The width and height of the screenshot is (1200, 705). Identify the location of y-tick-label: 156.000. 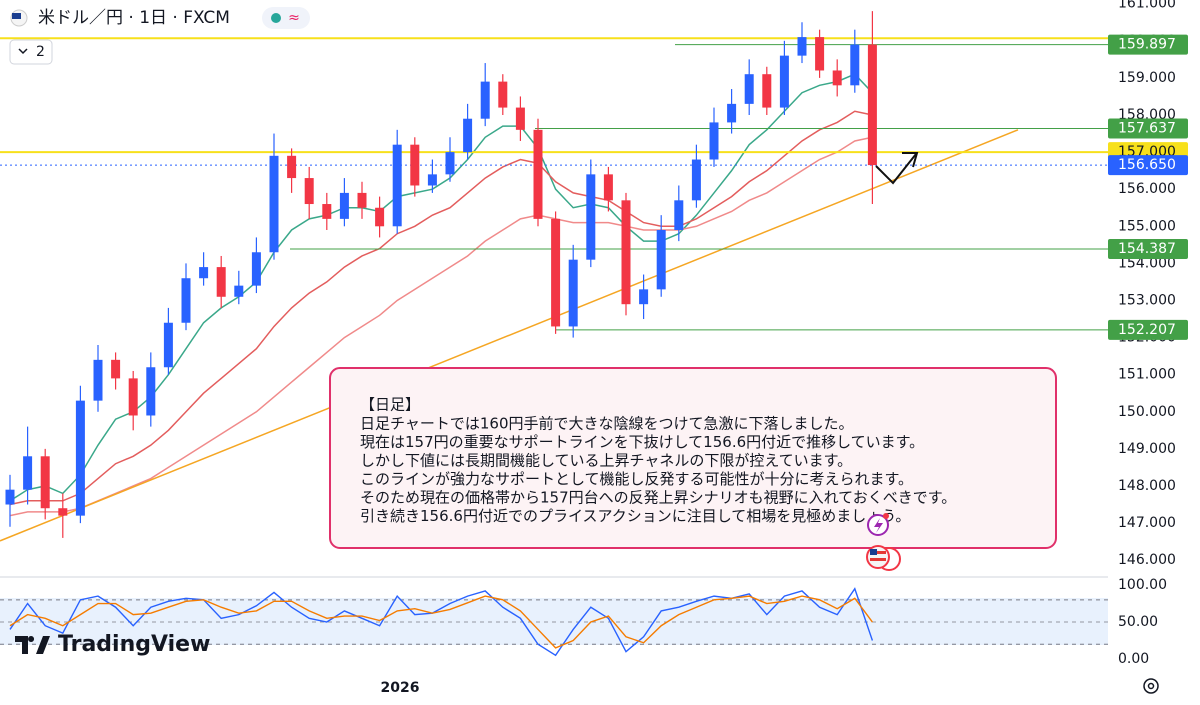
(1147, 189).